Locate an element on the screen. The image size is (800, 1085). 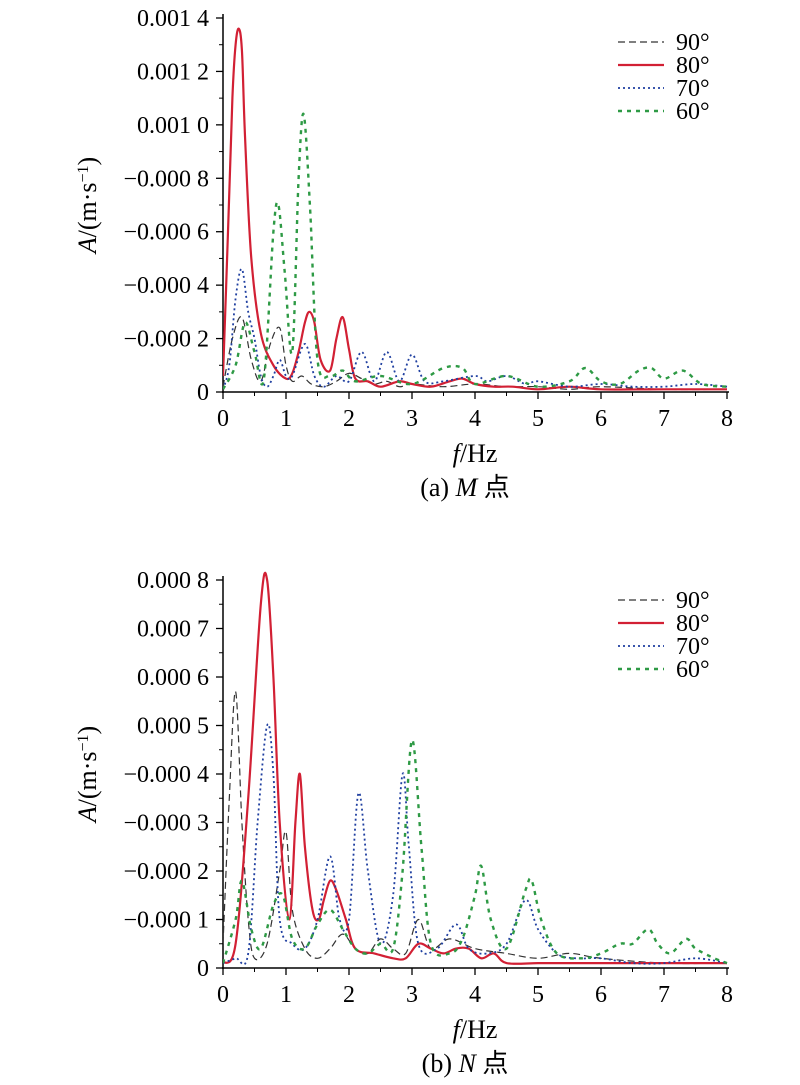
y-tick-label: −0.000 3 is located at coordinates (166, 824).